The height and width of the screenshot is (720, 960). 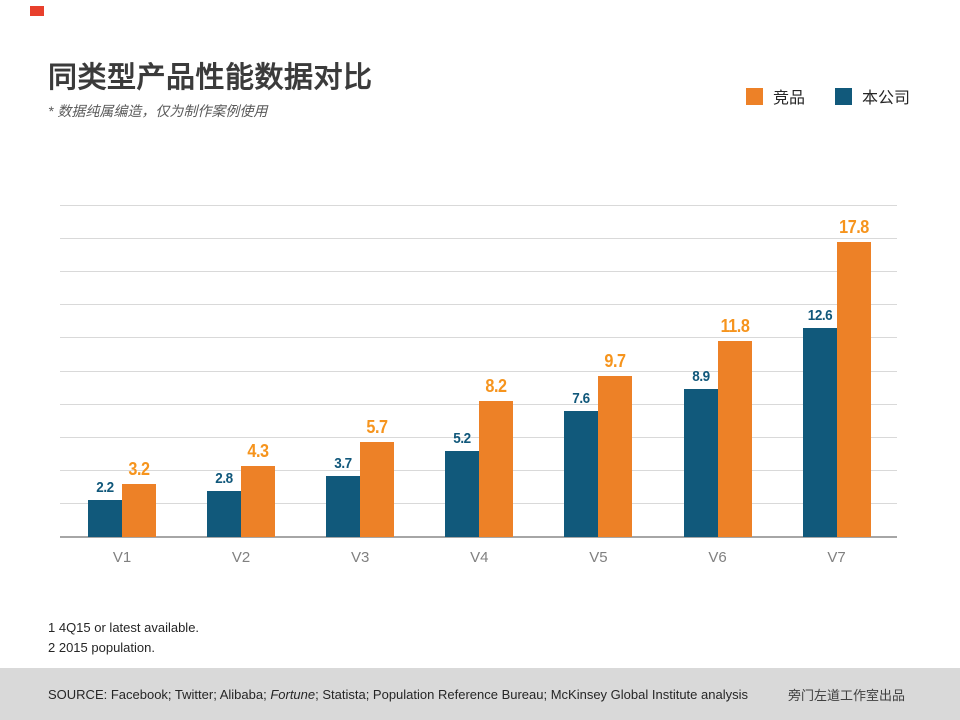 I want to click on category-label-v1: V1, so click(x=122, y=557).